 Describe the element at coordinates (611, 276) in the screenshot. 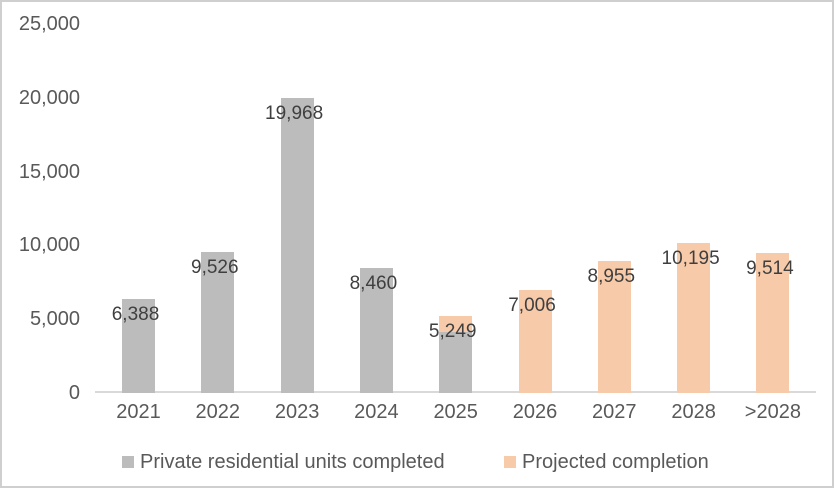

I see `bar-value-label-2027: 8,955` at that location.